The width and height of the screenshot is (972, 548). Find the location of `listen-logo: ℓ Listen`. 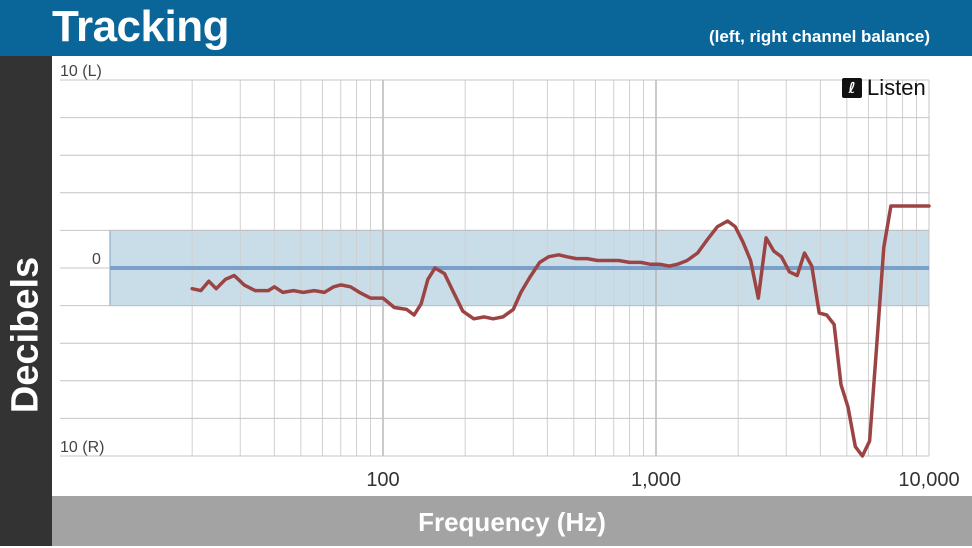

listen-logo: ℓ Listen is located at coordinates (884, 87).